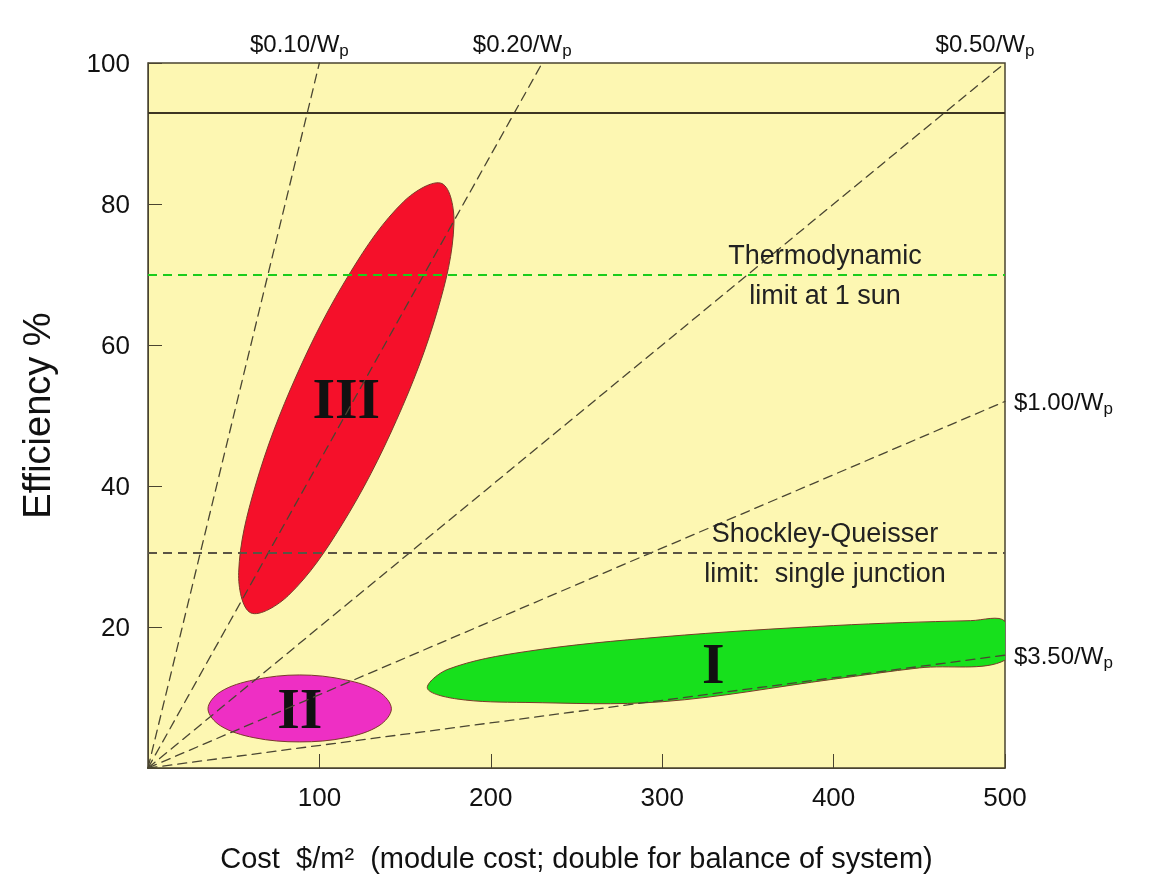 This screenshot has height=893, width=1149. What do you see at coordinates (833, 797) in the screenshot?
I see `x-tick-label: 400` at bounding box center [833, 797].